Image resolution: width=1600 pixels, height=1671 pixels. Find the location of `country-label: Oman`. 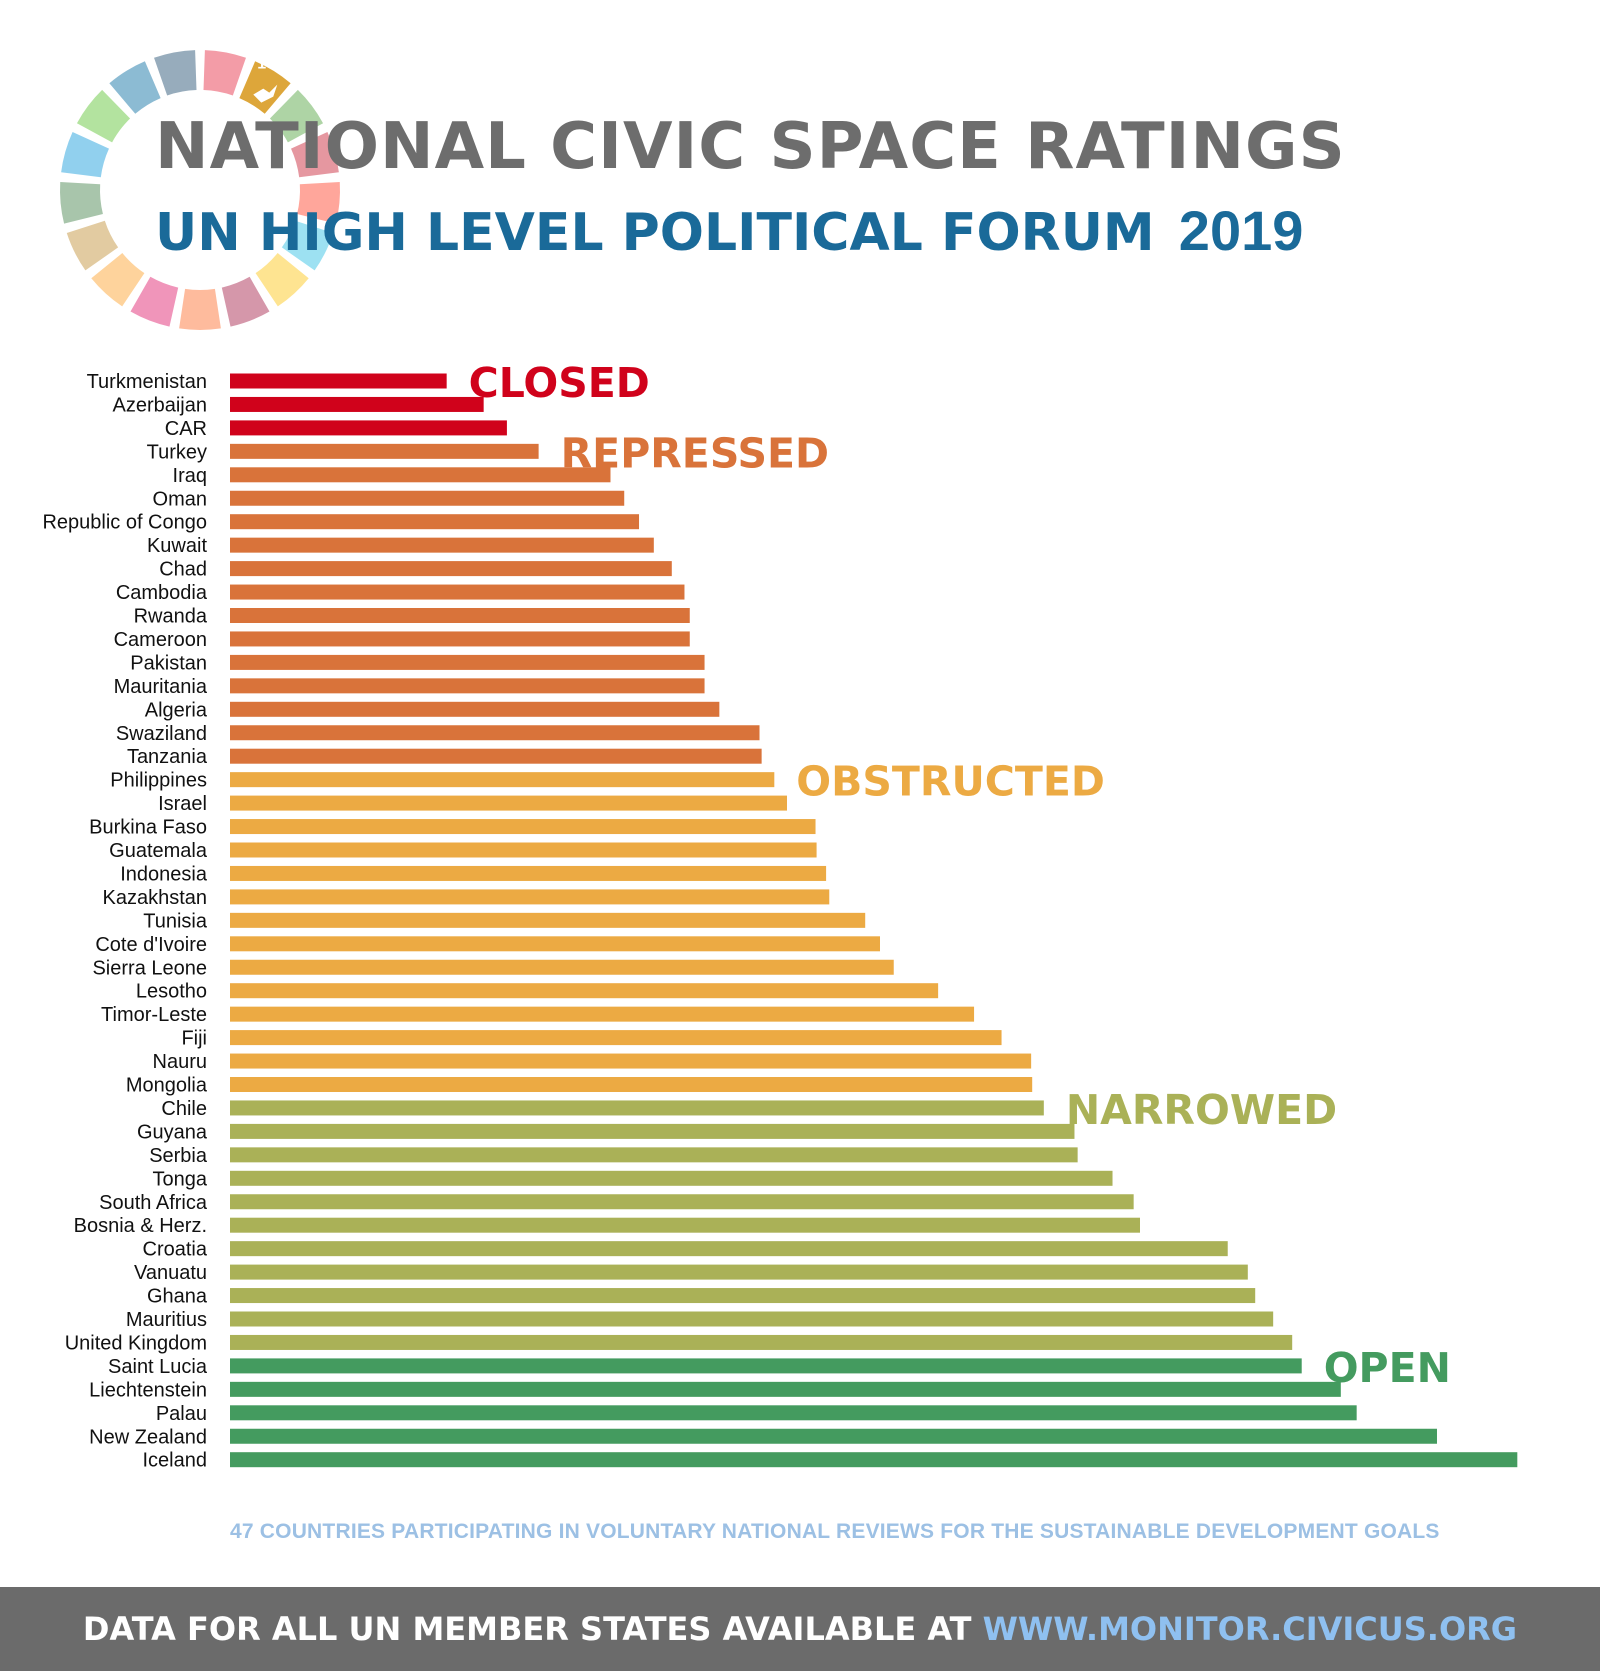

country-label: Oman is located at coordinates (180, 499).